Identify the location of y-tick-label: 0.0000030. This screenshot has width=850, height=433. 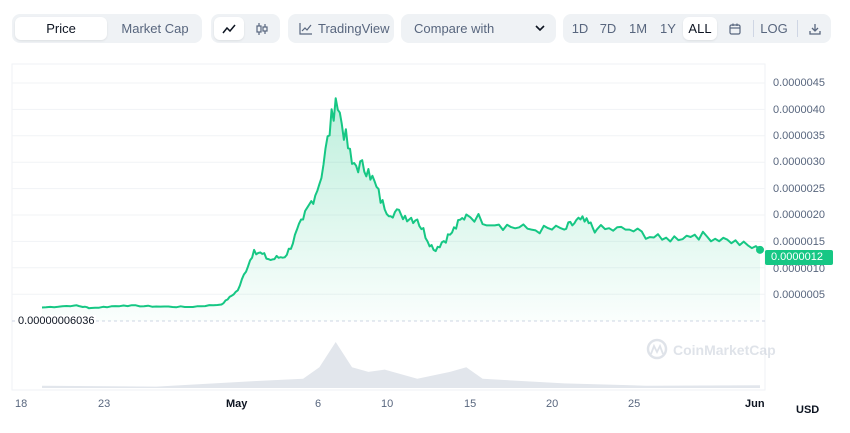
(799, 162).